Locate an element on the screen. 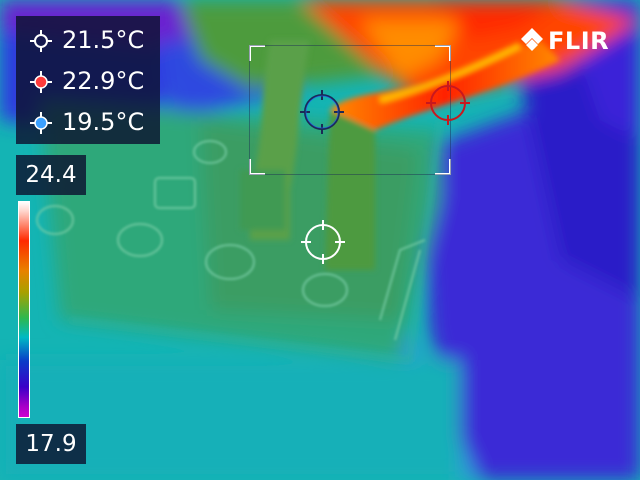 Image resolution: width=640 pixels, height=480 pixels. readout-hot-spot: 22.9°C is located at coordinates (88, 79).